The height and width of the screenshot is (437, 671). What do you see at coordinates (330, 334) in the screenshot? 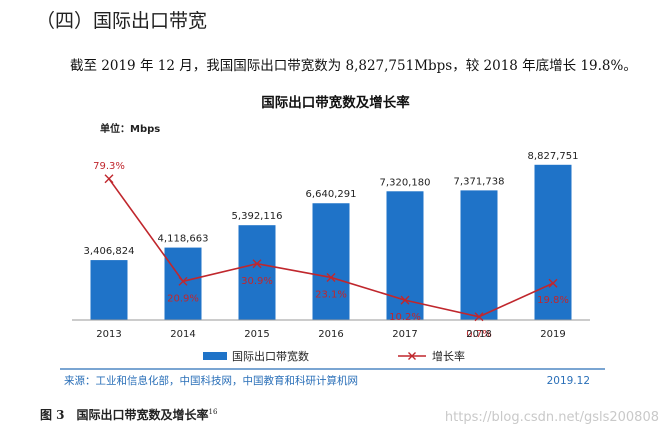
I see `x-tick-label-2016: 2016` at bounding box center [330, 334].